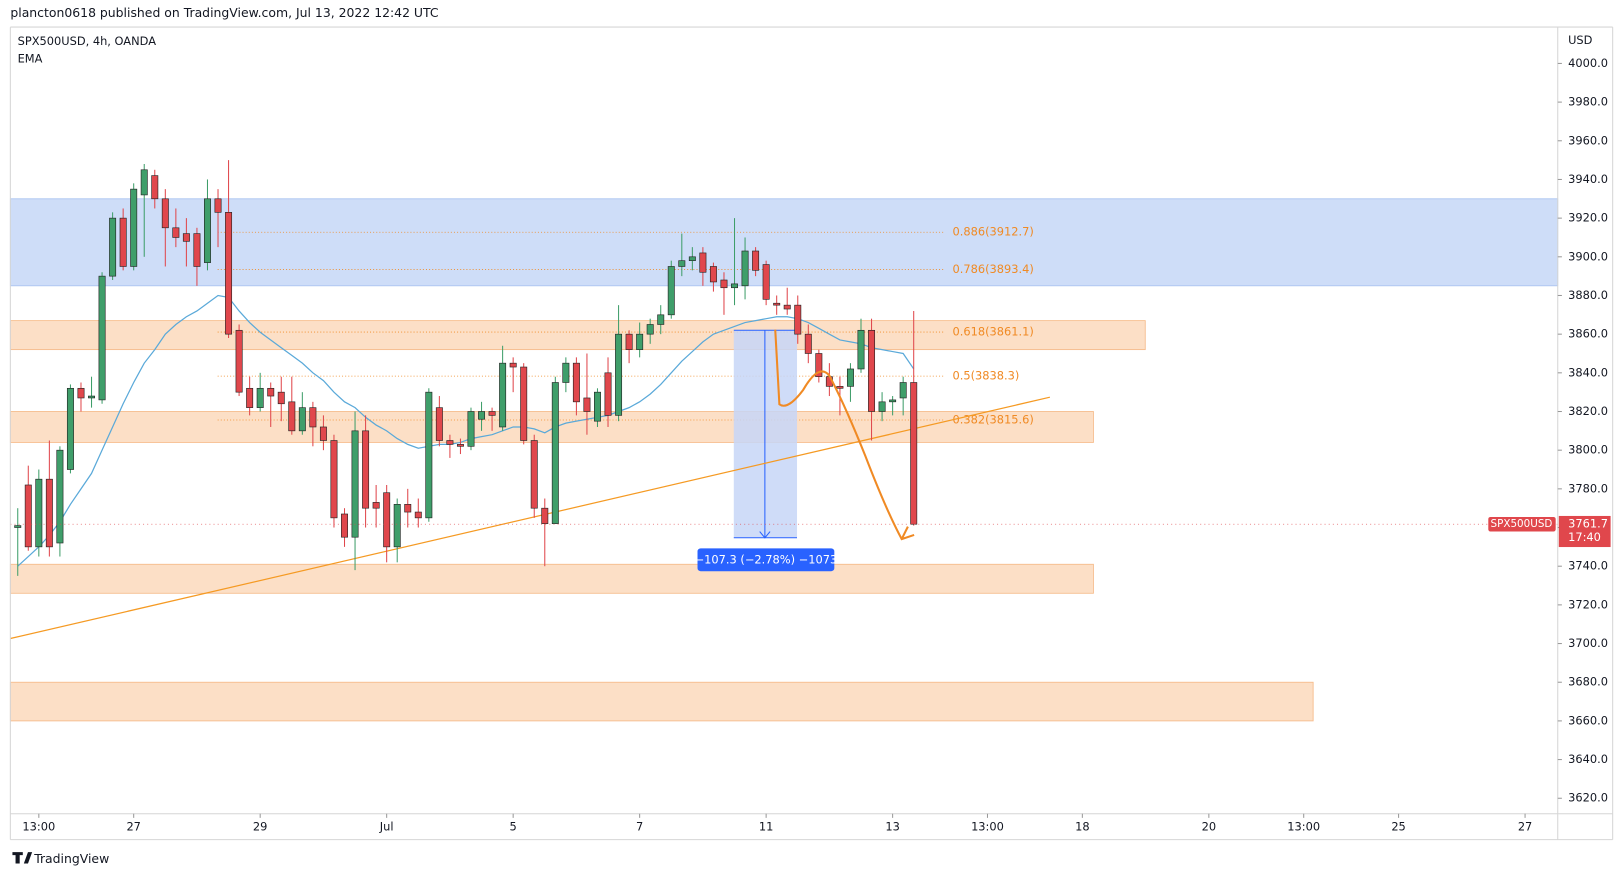 The image size is (1622, 875). Describe the element at coordinates (1588, 218) in the screenshot. I see `y-tick-label: 3920.0` at that location.